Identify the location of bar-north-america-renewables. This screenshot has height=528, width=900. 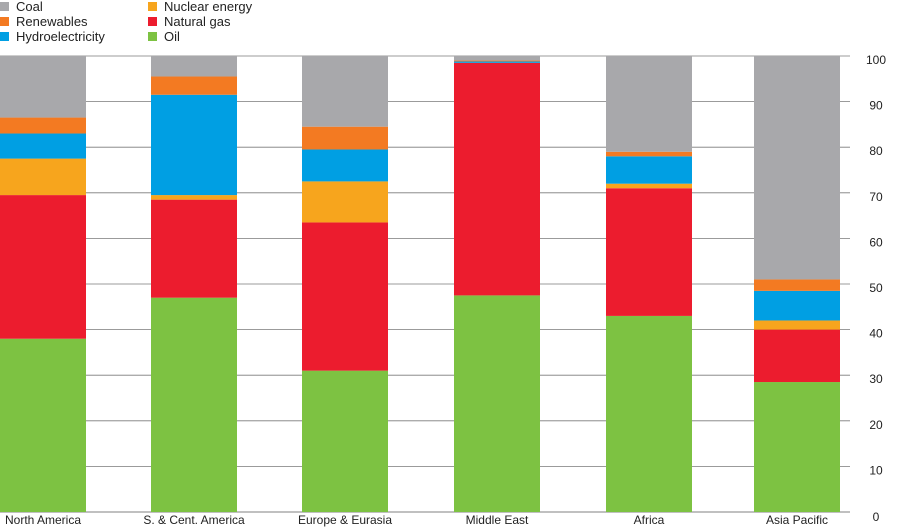
(43, 125).